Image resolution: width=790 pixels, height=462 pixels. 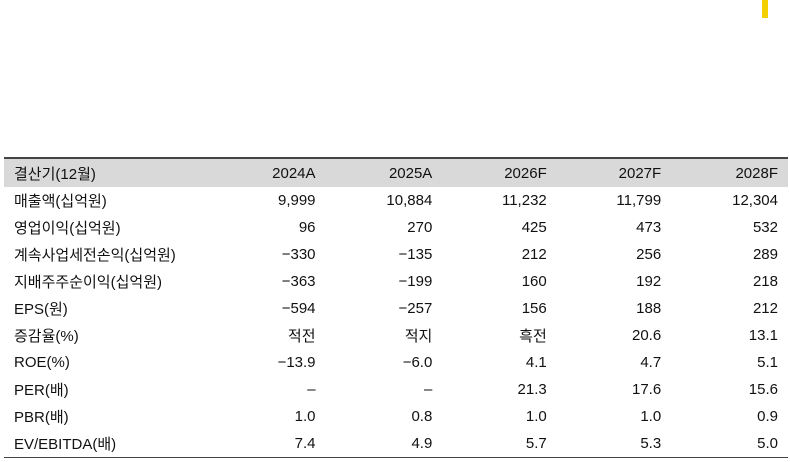 I want to click on header-cell: 결산기(12월), so click(x=55, y=174).